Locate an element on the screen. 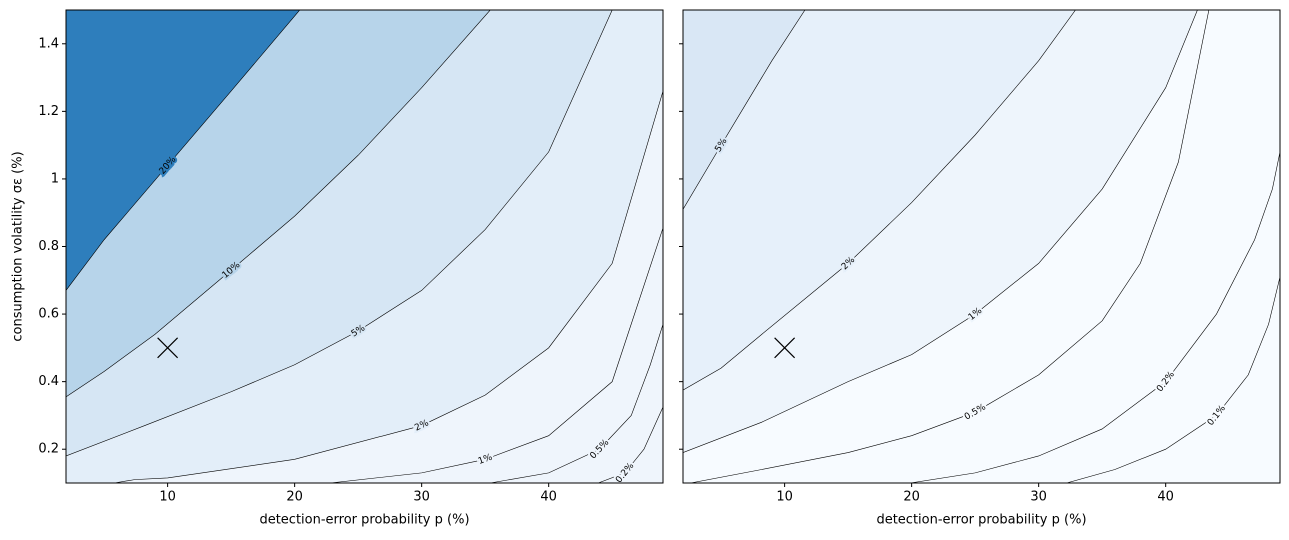 The height and width of the screenshot is (540, 1289). y-tick-label: 1 is located at coordinates (55, 178).